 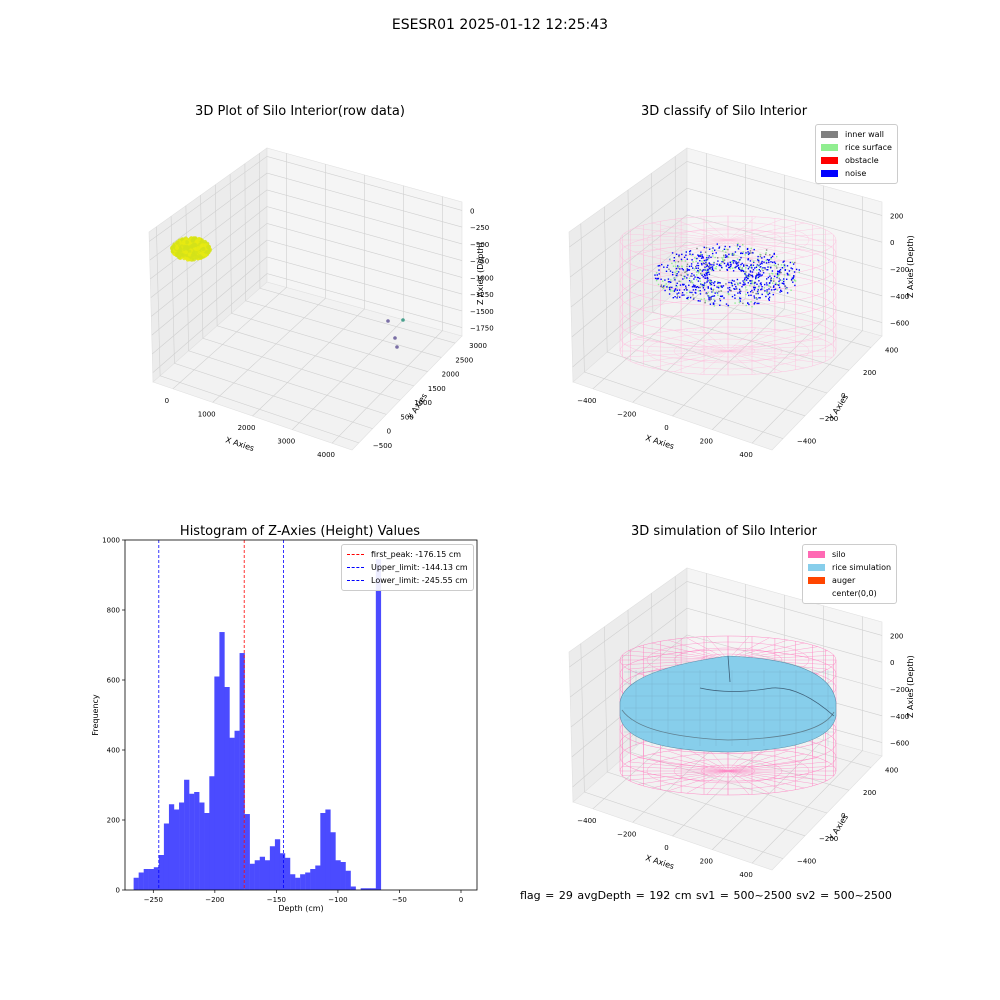 I want to click on silo-floor-ring, so click(x=728, y=240).